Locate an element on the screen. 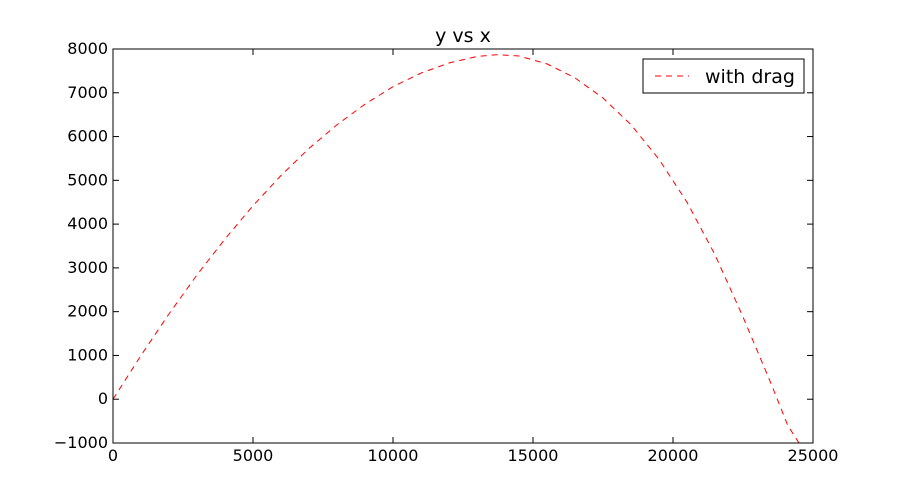 The width and height of the screenshot is (903, 493). y-tick-label: 2000 is located at coordinates (87, 311).